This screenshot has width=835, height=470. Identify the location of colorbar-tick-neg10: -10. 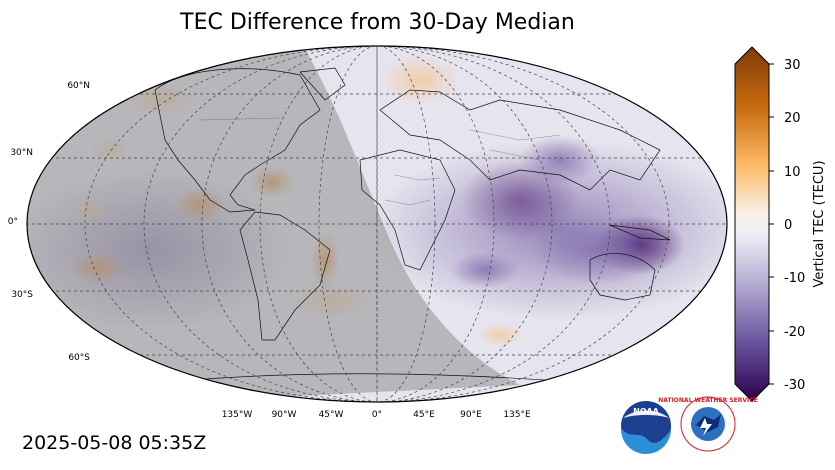
(794, 278).